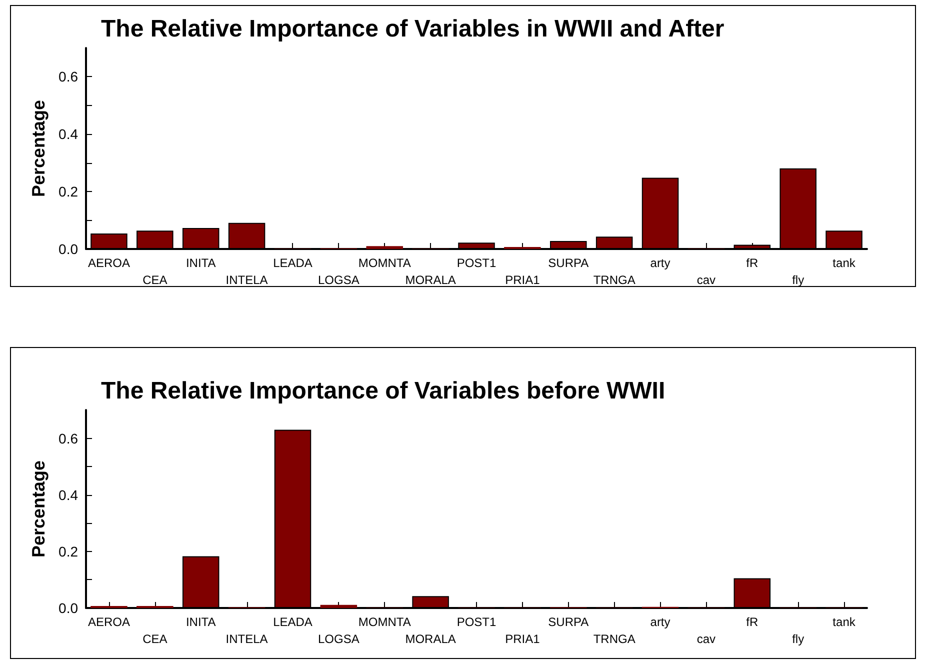 This screenshot has width=945, height=661. What do you see at coordinates (412, 29) in the screenshot?
I see `chart-title: The Relative Importance of Variables in WWII and After` at bounding box center [412, 29].